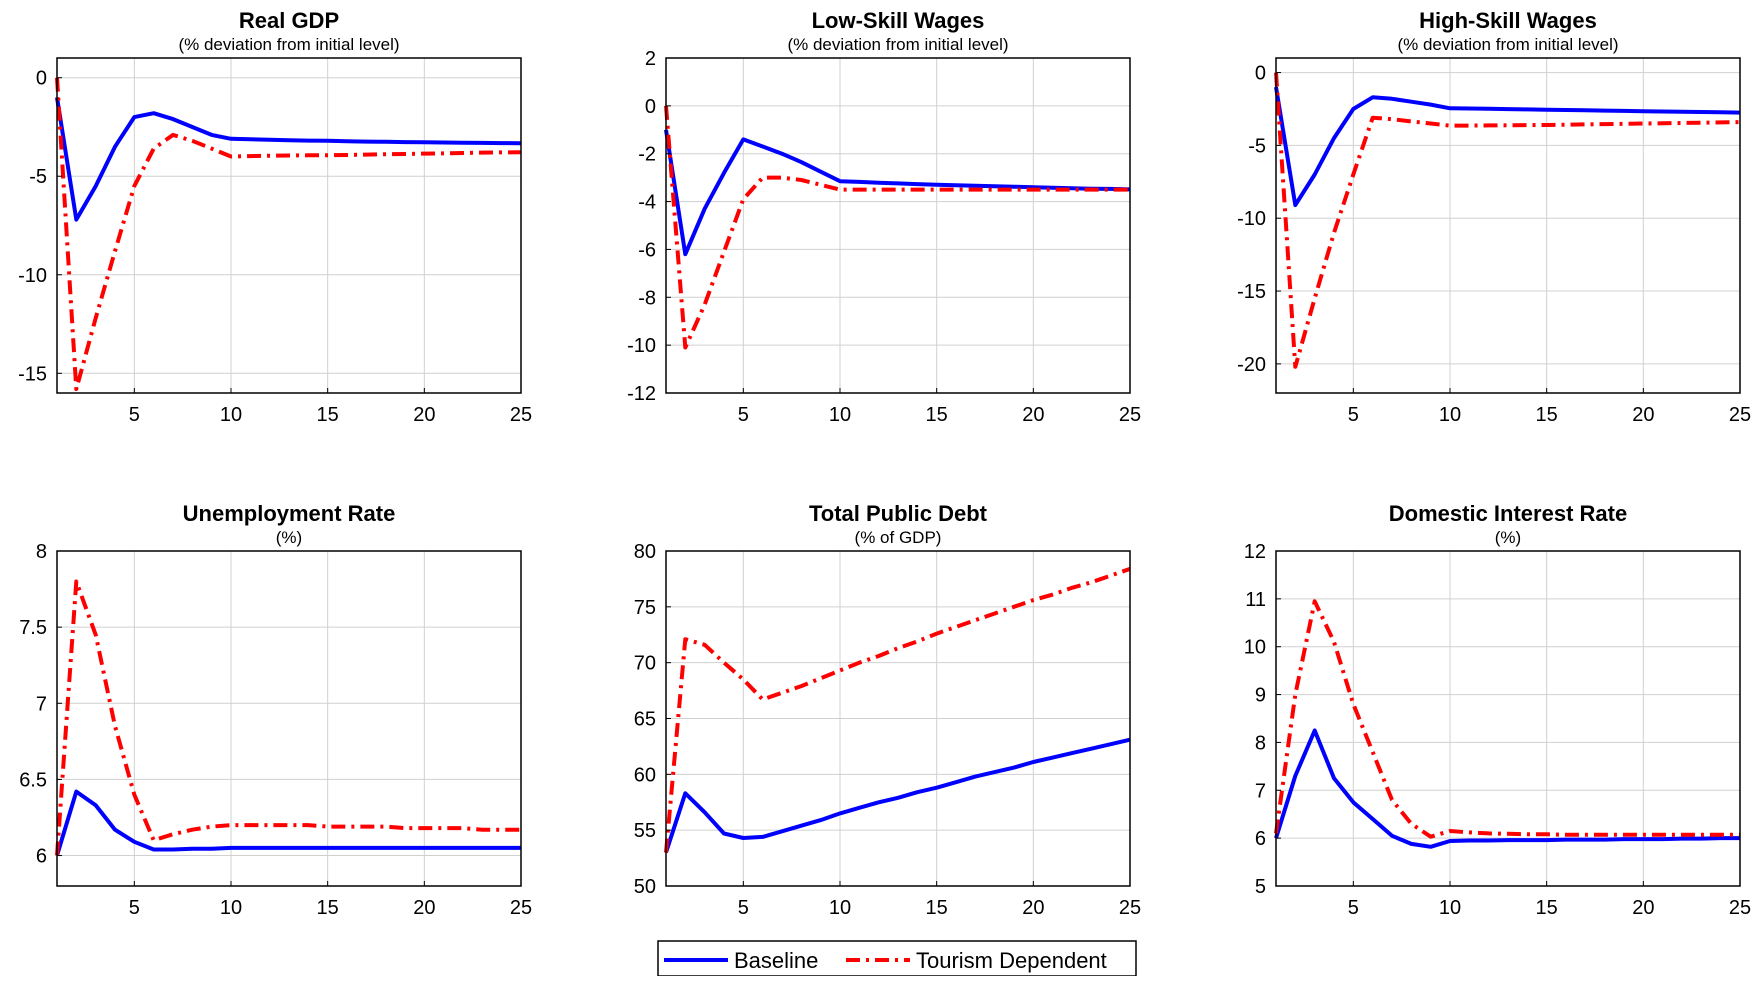 This screenshot has height=981, width=1758. Describe the element at coordinates (898, 537) in the screenshot. I see `chart-subtitle: (% of GDP)` at that location.